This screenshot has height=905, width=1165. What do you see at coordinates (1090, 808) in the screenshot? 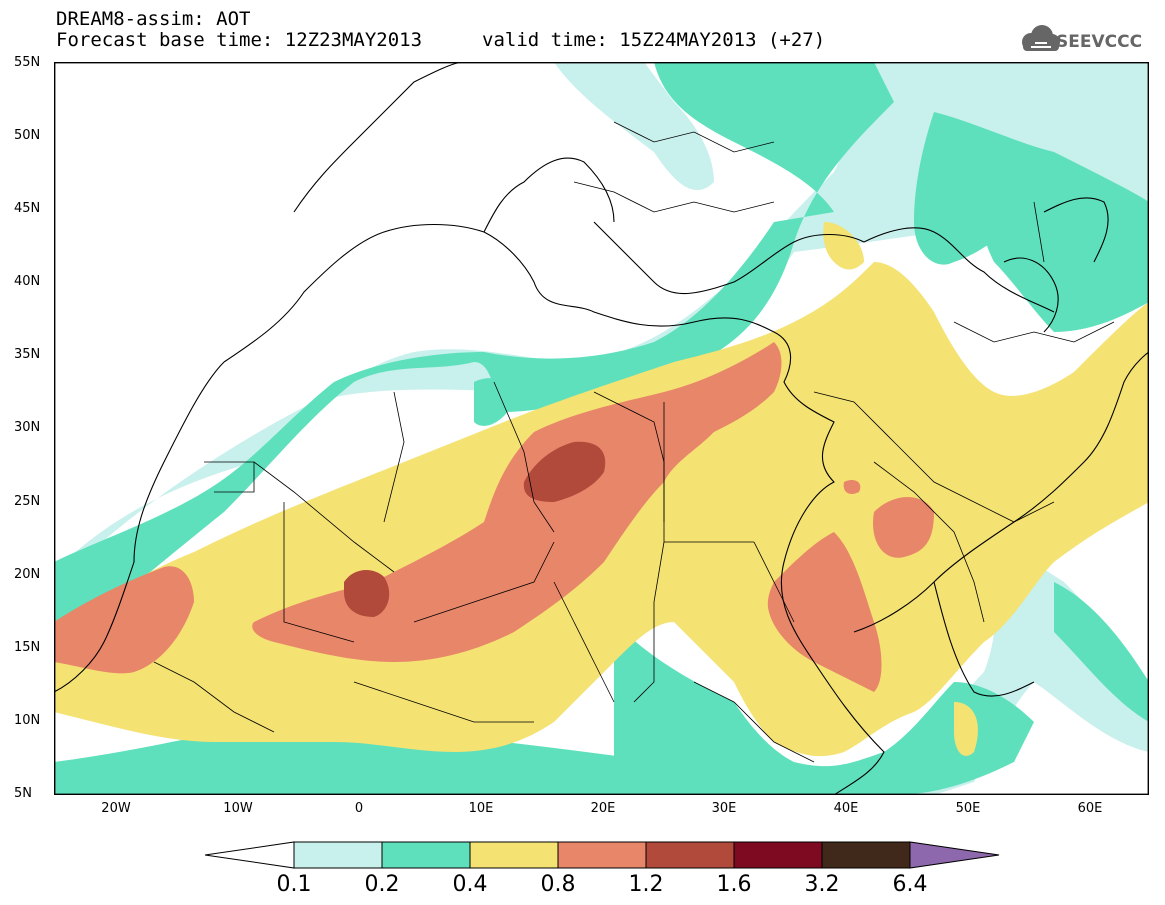
I see `lon-label-60e: 60E` at bounding box center [1090, 808].